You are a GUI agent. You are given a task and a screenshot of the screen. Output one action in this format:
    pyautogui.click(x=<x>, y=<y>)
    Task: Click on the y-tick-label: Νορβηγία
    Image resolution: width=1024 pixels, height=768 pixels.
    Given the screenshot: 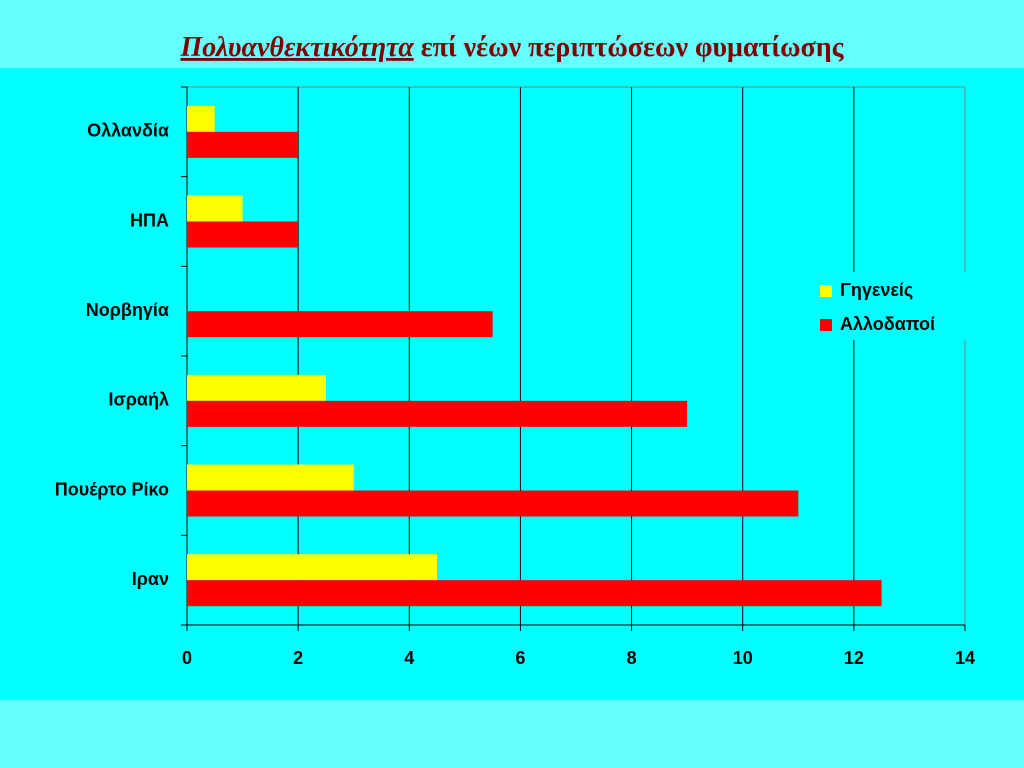 What is the action you would take?
    pyautogui.click(x=127, y=310)
    